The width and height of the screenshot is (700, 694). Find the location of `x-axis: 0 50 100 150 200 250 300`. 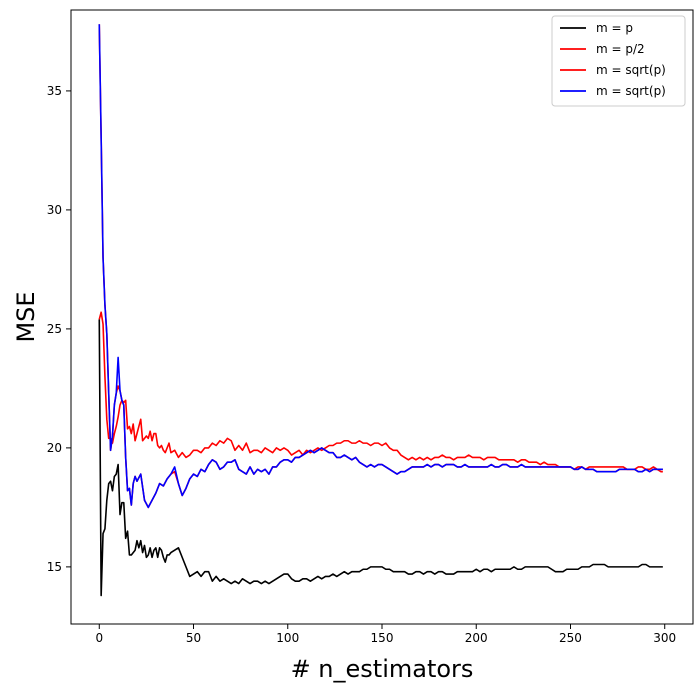

x-axis: 0 50 100 150 200 250 300 is located at coordinates (385, 634).